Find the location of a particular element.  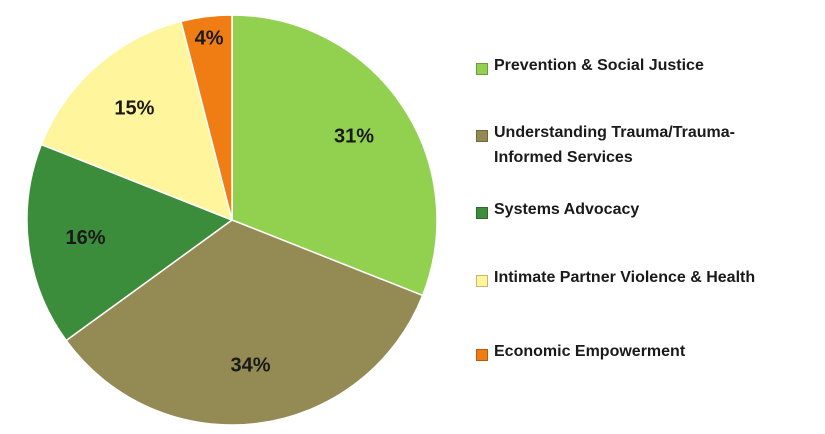

legend-label: Systems Advocacy is located at coordinates (567, 209).